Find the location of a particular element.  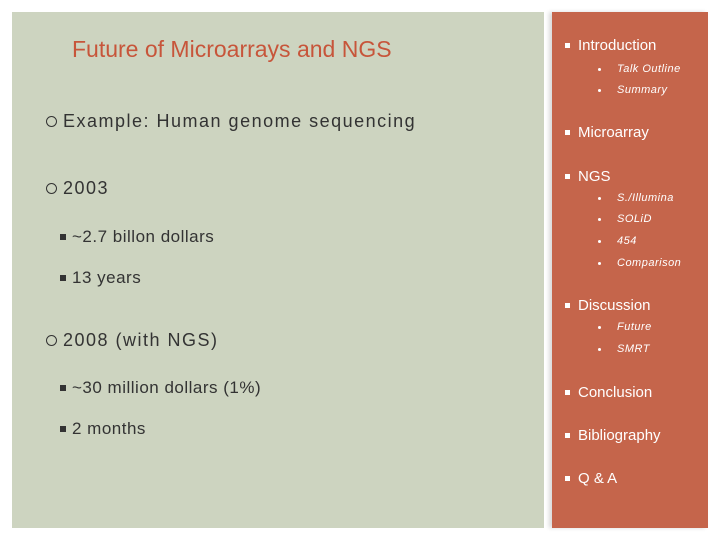

bullet-2008: 2008 (with NGS) is located at coordinates (132, 340).